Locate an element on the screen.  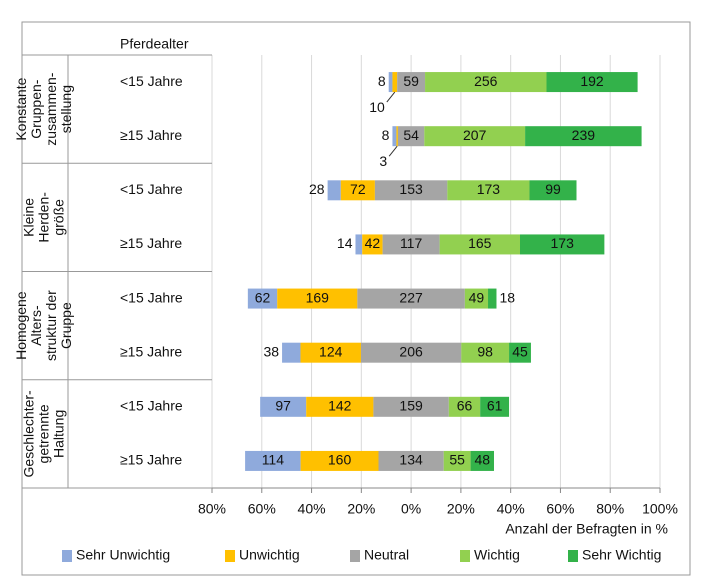
category-label: ≥15 Jahre is located at coordinates (151, 351).